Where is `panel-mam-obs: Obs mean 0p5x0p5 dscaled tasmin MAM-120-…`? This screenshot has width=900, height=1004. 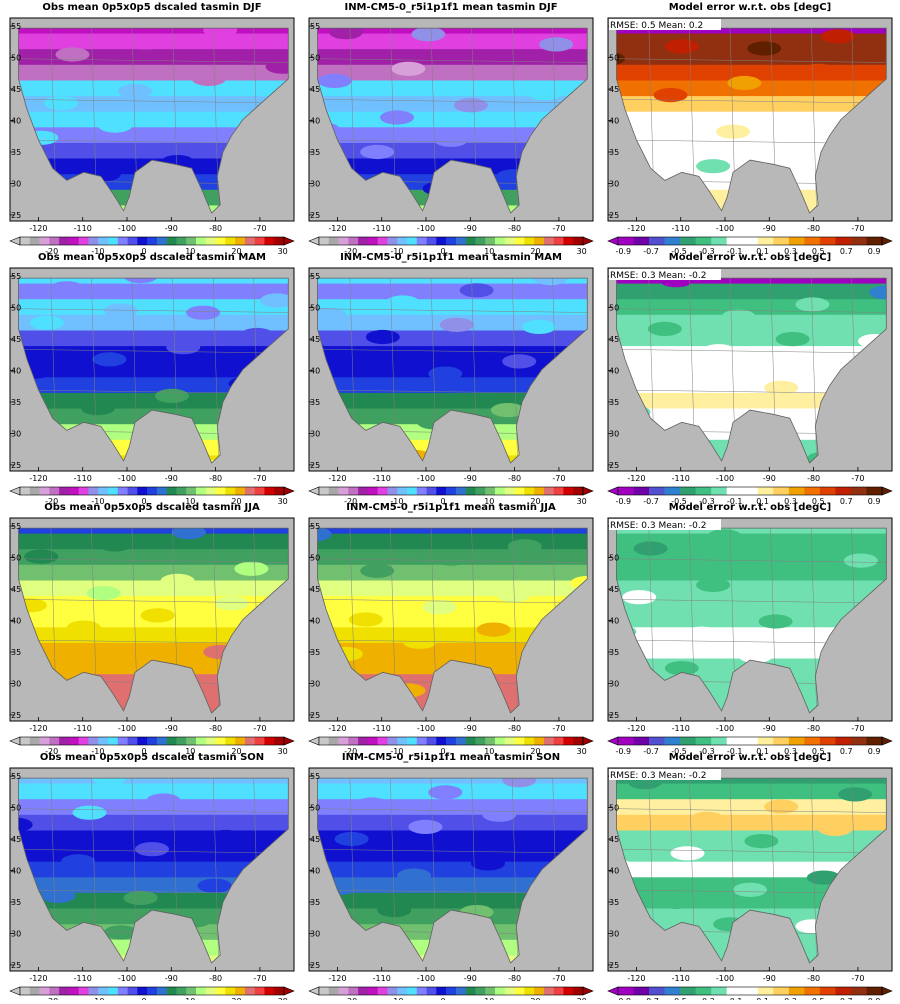
panel-mam-obs: Obs mean 0p5x0p5 dscaled tasmin MAM-120-… is located at coordinates (152, 379).